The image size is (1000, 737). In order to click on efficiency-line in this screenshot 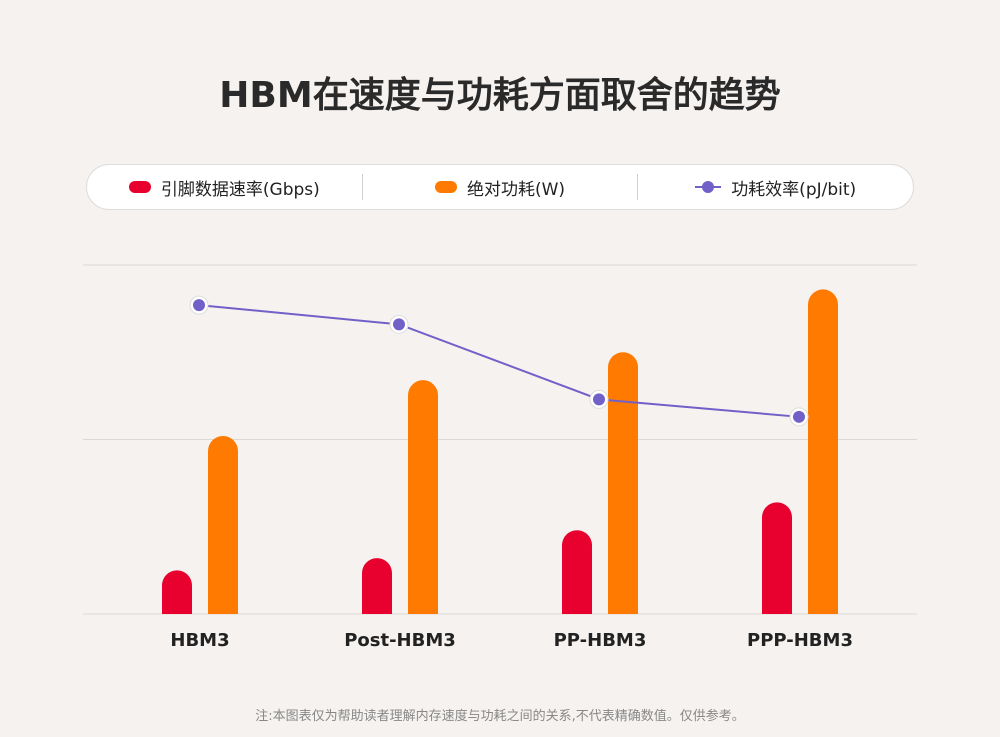, I will do `click(499, 361)`.